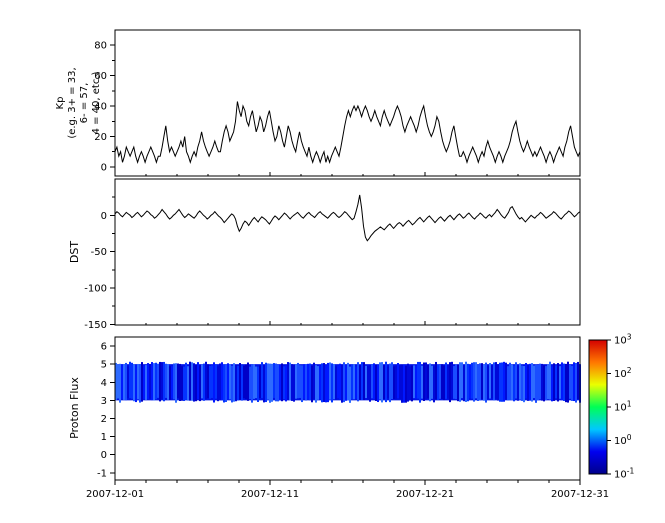 Image resolution: width=665 pixels, height=523 pixels. Describe the element at coordinates (104, 216) in the screenshot. I see `dst-ytick-label: 0` at that location.